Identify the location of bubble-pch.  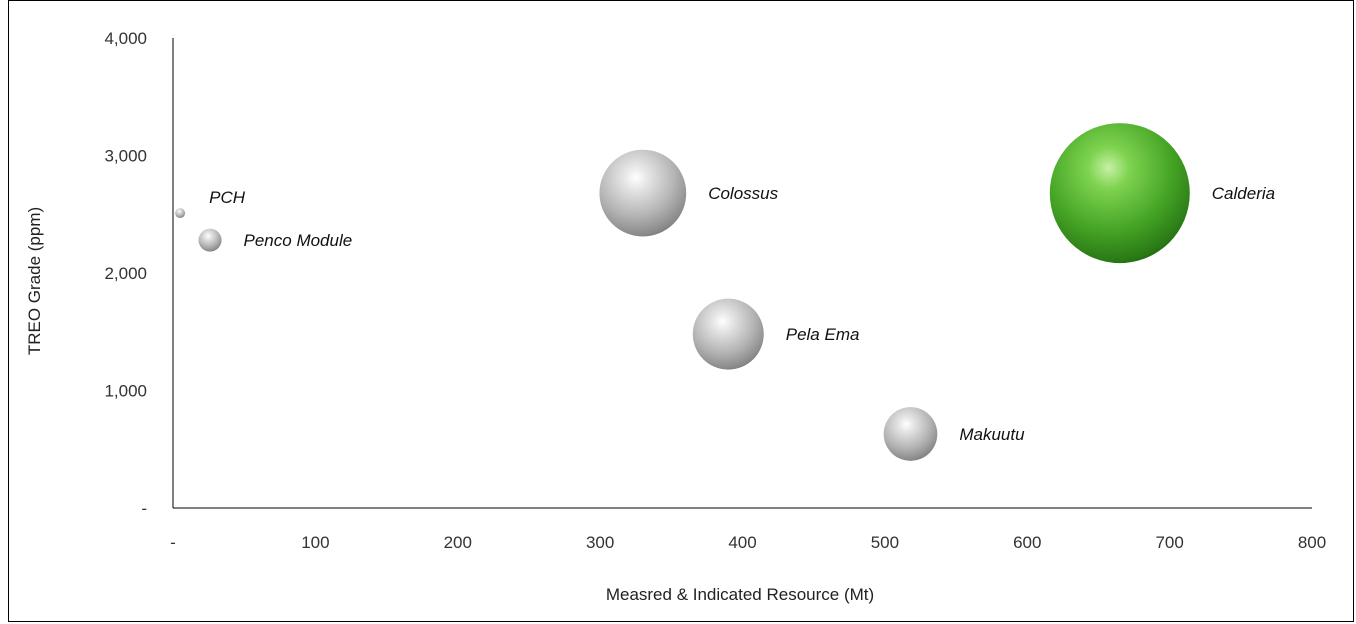
(180, 213).